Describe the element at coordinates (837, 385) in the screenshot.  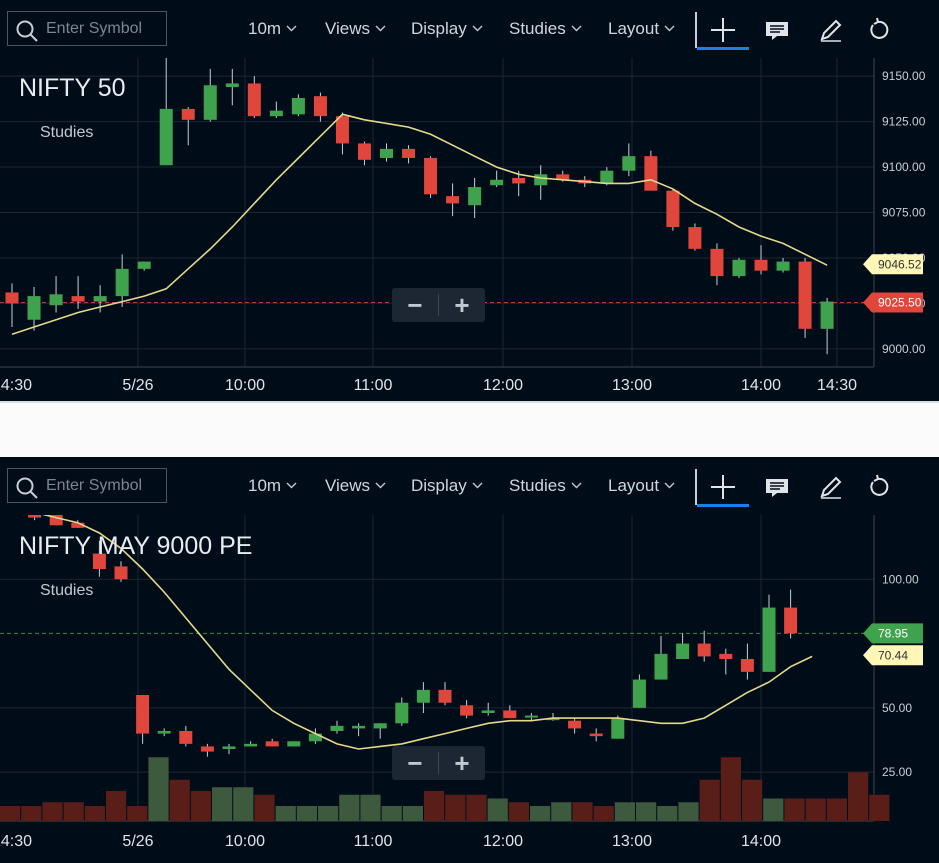
I see `x-tick-label: 14:30` at that location.